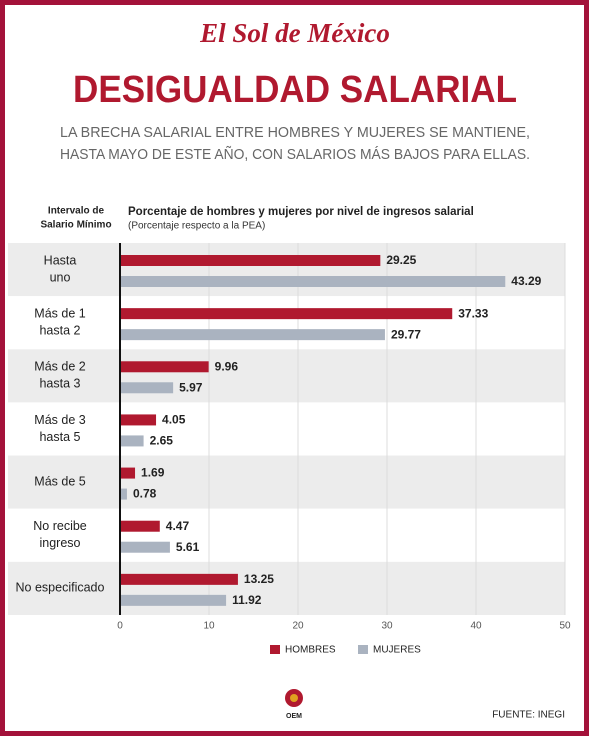 This screenshot has width=589, height=736. I want to click on category-label: No especificado, so click(60, 588).